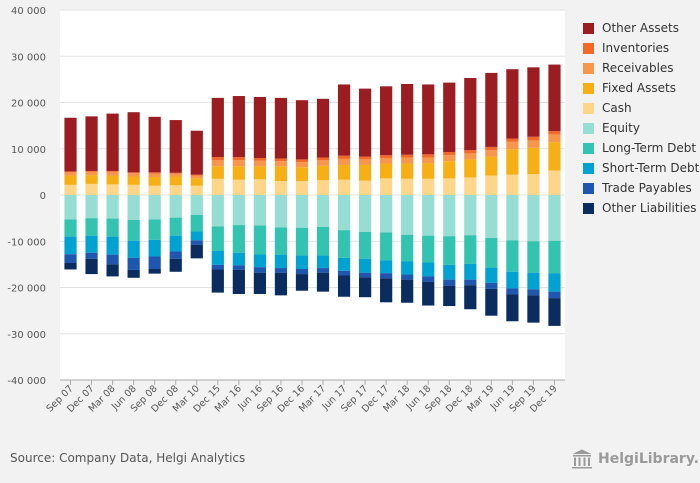  Describe the element at coordinates (641, 128) in the screenshot. I see `legend-item-equity: Equity` at that location.